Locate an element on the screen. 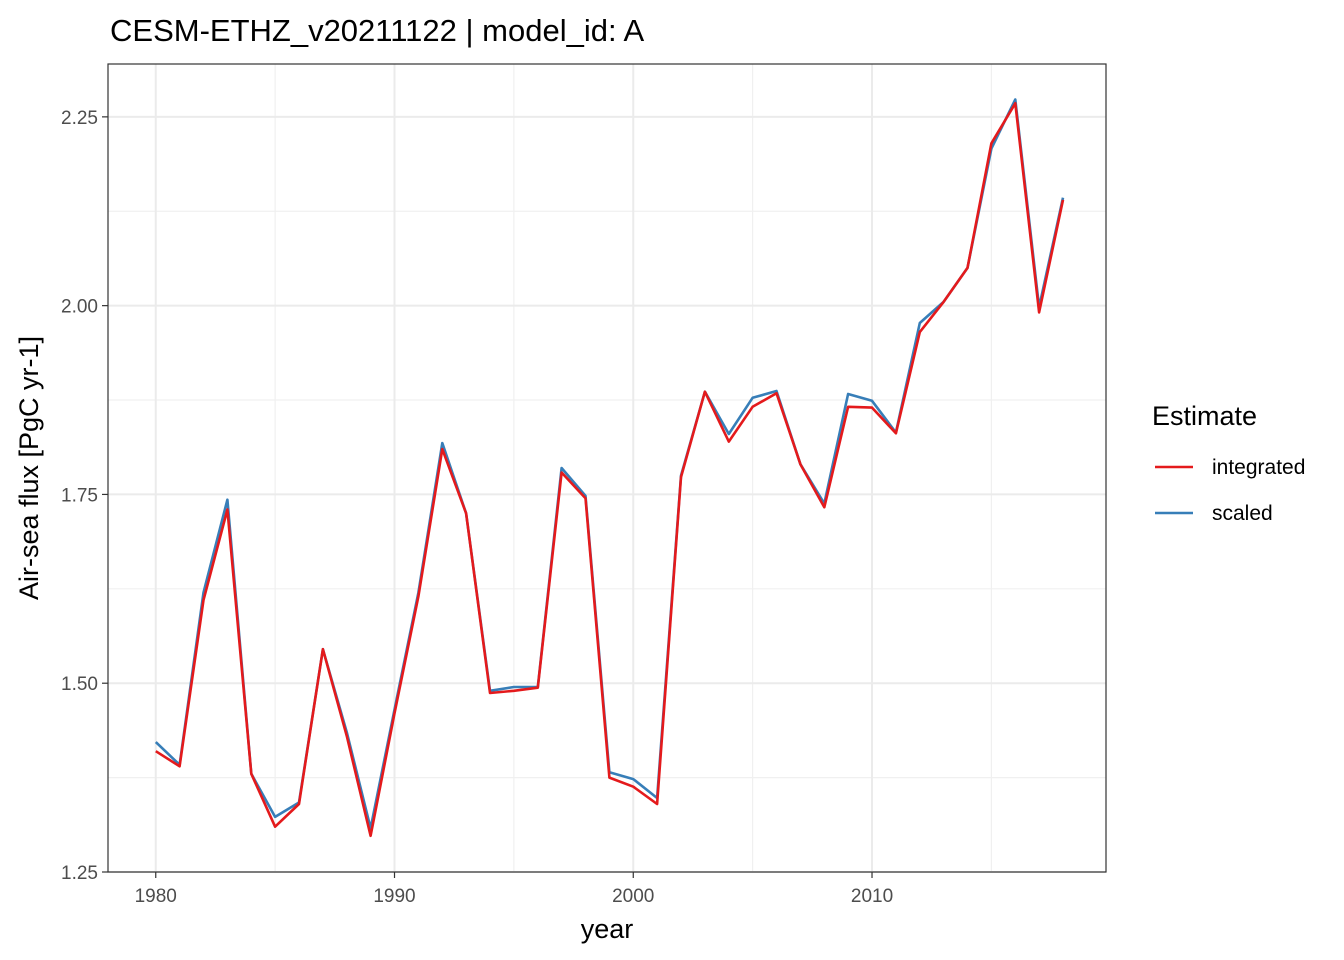 Image resolution: width=1344 pixels, height=960 pixels. x-tick-label: 1990 is located at coordinates (394, 896).